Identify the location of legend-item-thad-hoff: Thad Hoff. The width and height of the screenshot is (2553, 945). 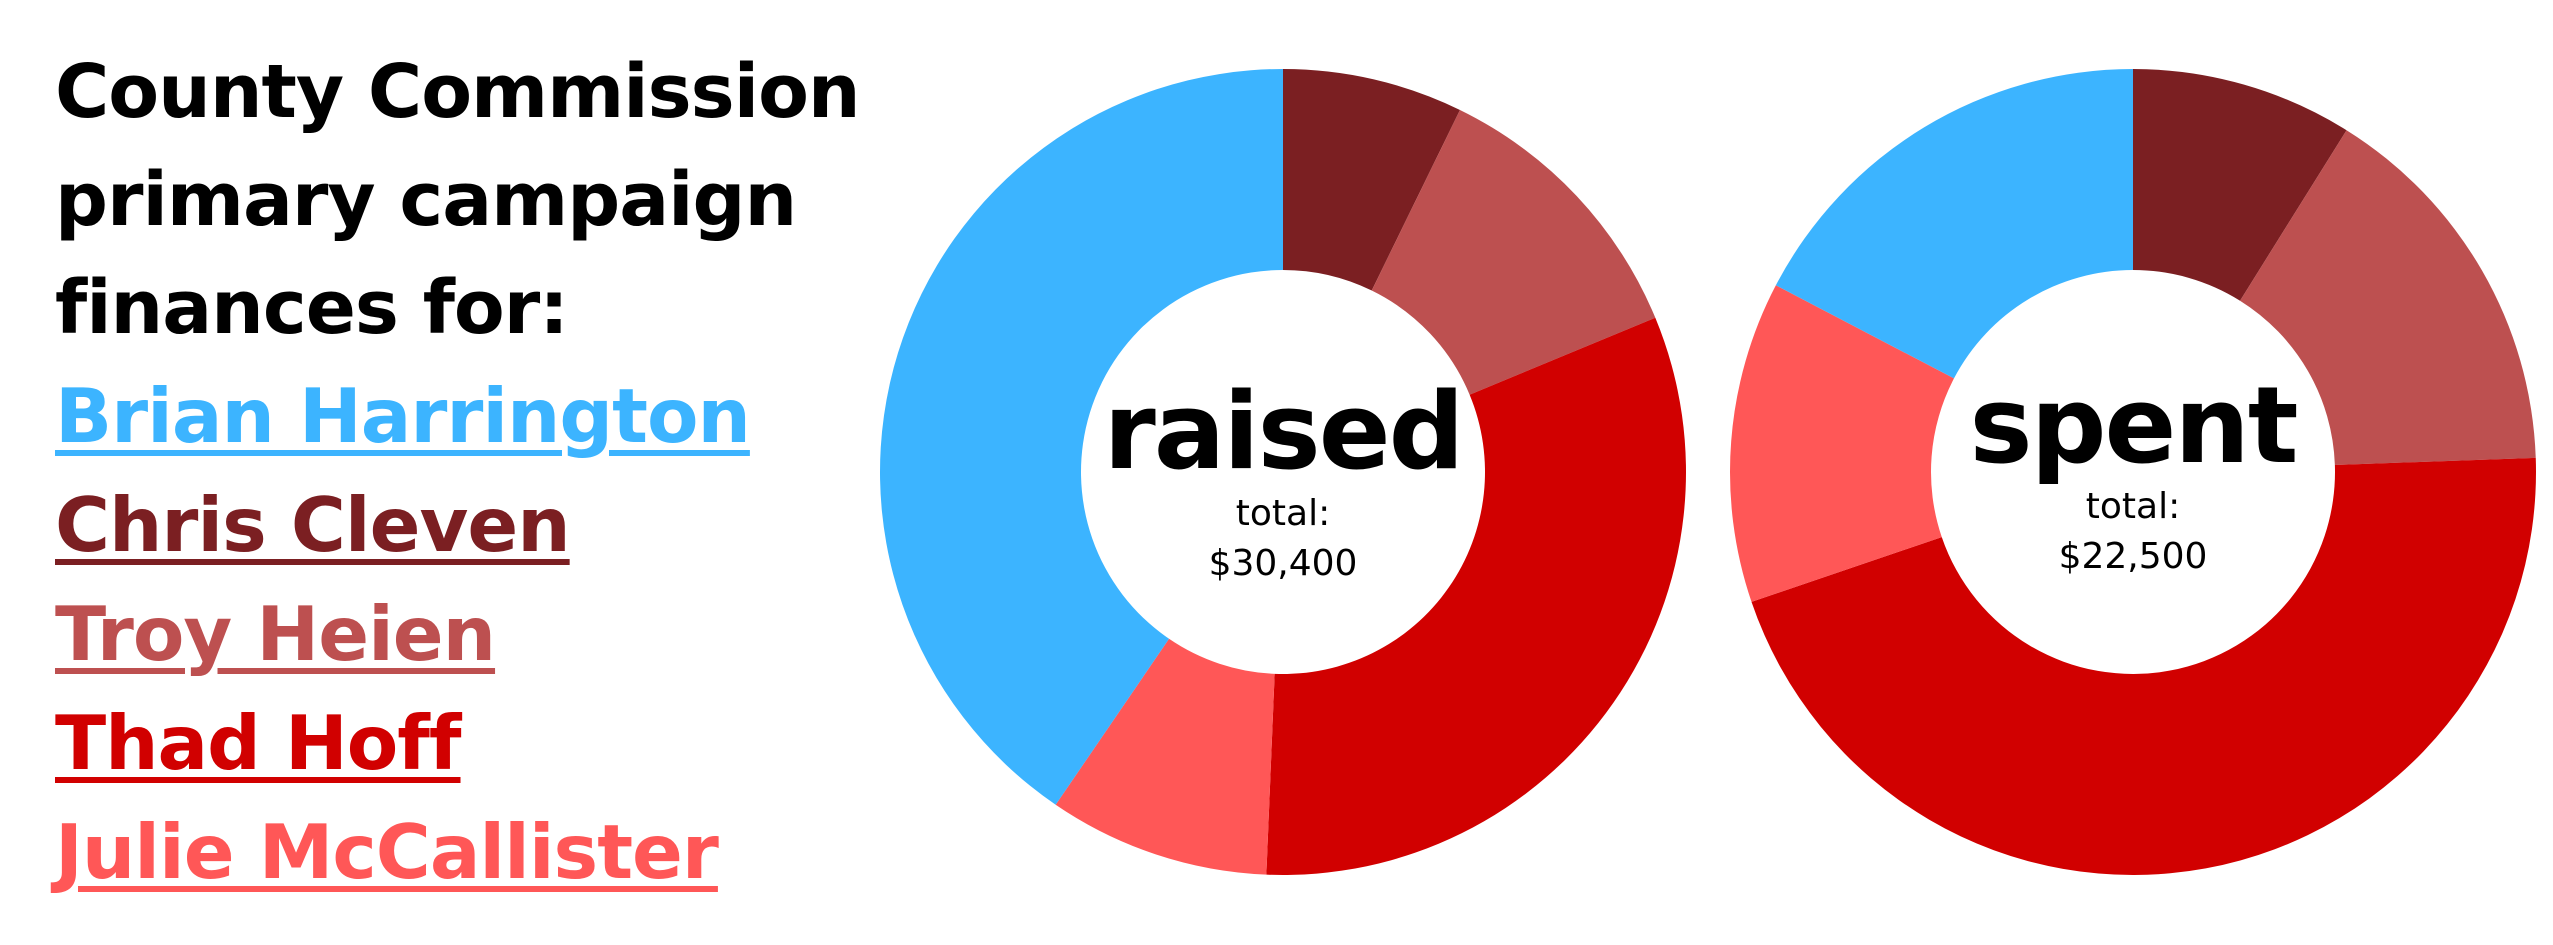
(258, 743).